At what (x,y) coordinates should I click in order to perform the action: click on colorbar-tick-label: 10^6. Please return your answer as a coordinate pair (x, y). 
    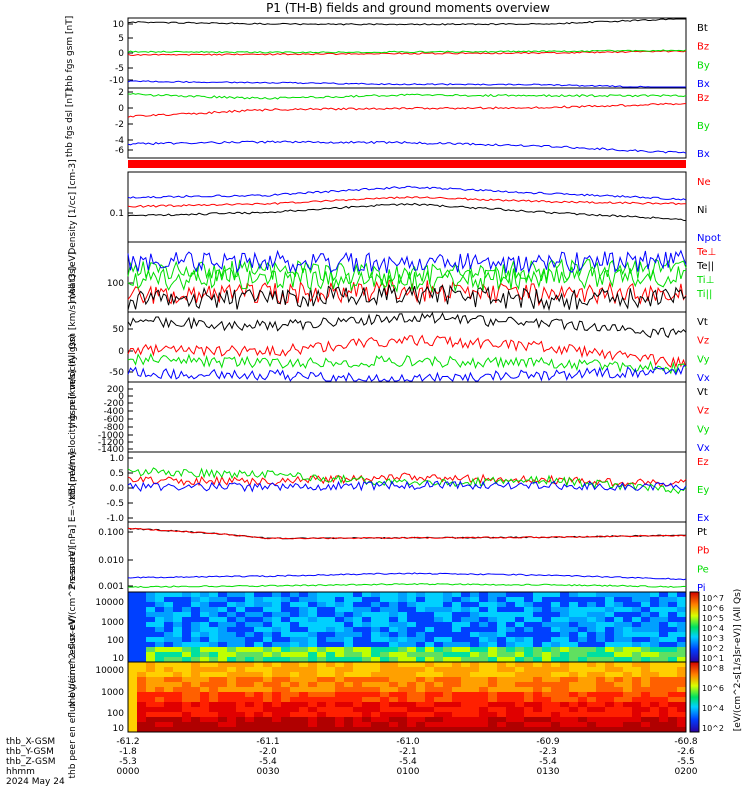
    Looking at the image, I should click on (713, 688).